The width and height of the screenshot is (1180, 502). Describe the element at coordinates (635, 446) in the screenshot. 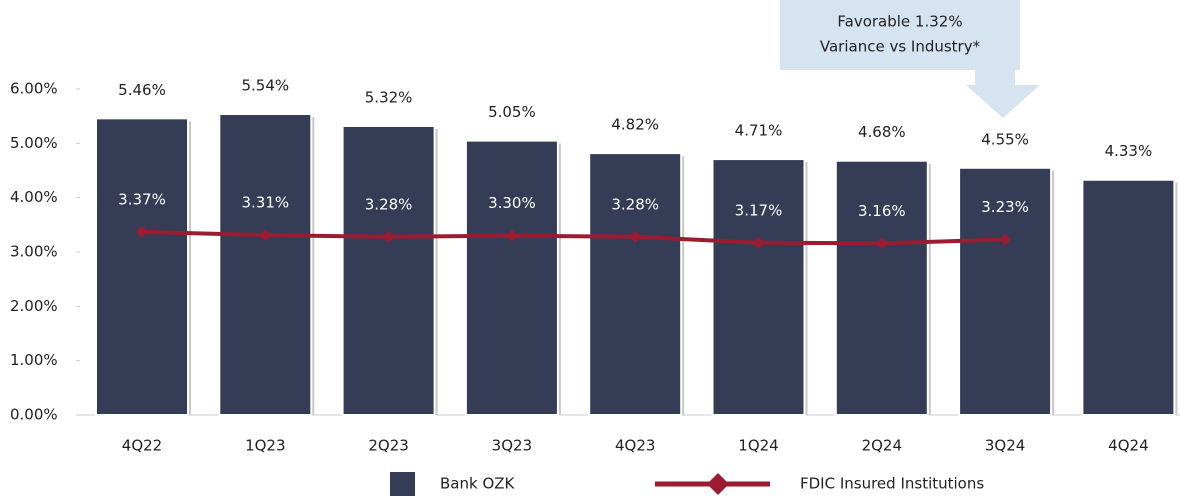

I see `x-tick-label: 4Q23` at that location.